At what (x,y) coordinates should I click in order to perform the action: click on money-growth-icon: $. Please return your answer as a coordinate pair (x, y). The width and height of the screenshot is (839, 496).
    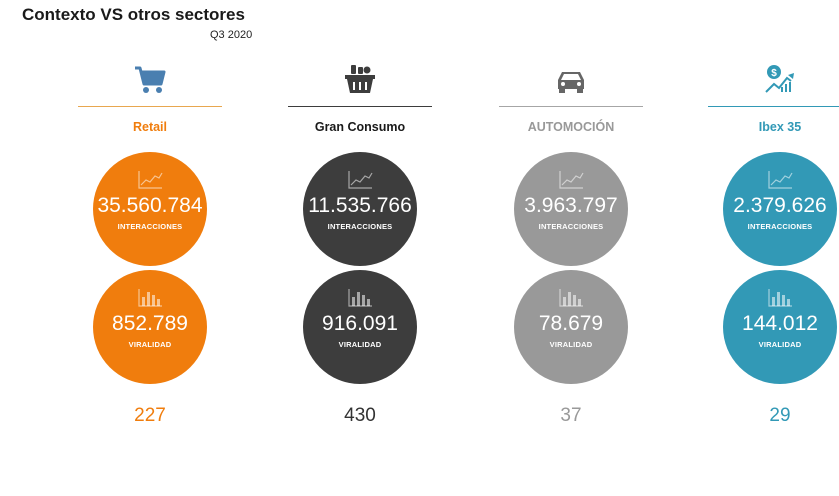
    Looking at the image, I should click on (780, 80).